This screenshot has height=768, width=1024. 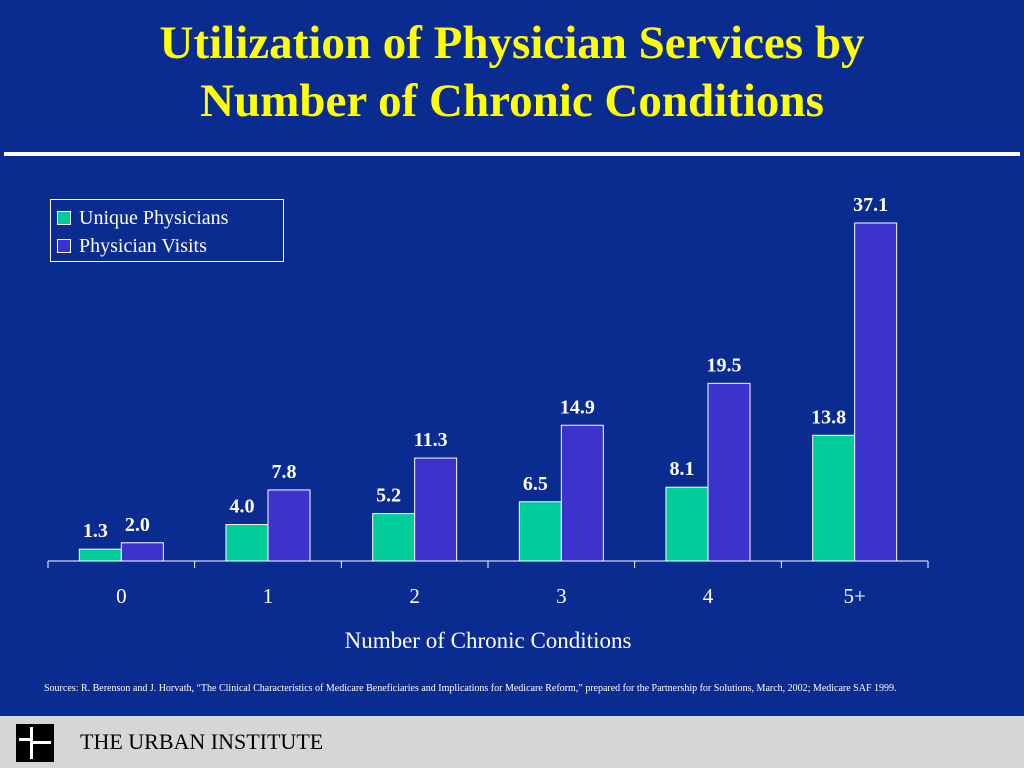 I want to click on x-axis-title: Number of Chronic Conditions, so click(x=488, y=640).